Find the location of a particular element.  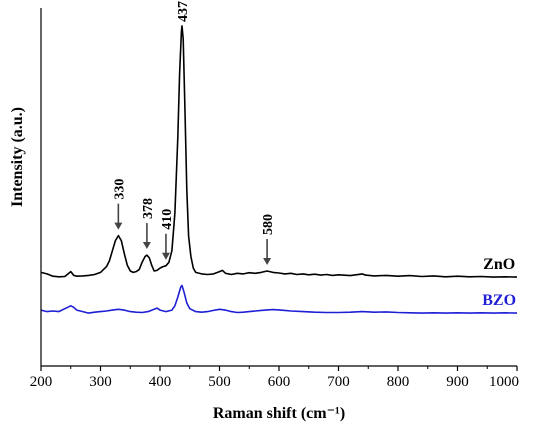

x-tick-label: 500 is located at coordinates (219, 382).